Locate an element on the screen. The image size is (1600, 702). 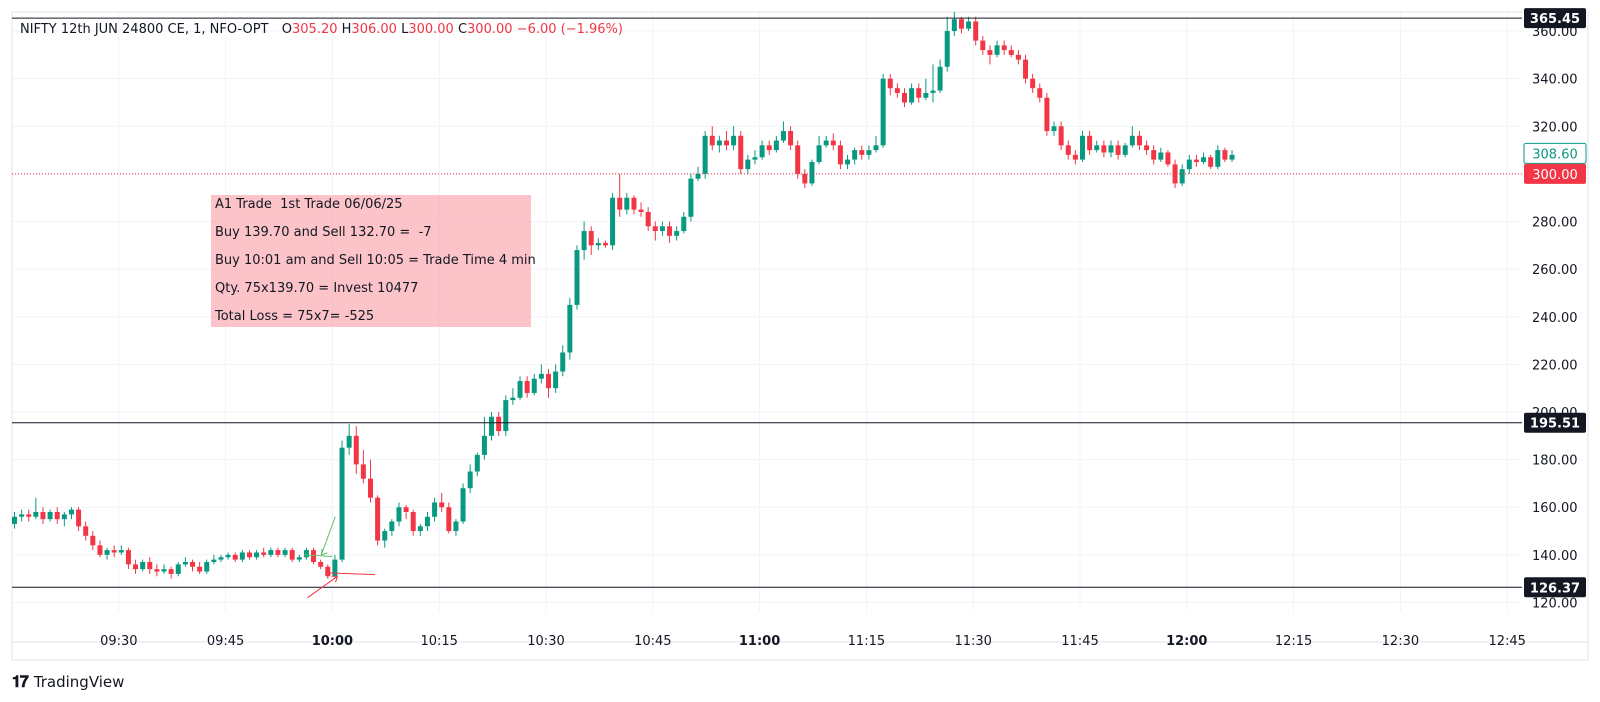
price-tick-label: 180.00 is located at coordinates (1555, 461).